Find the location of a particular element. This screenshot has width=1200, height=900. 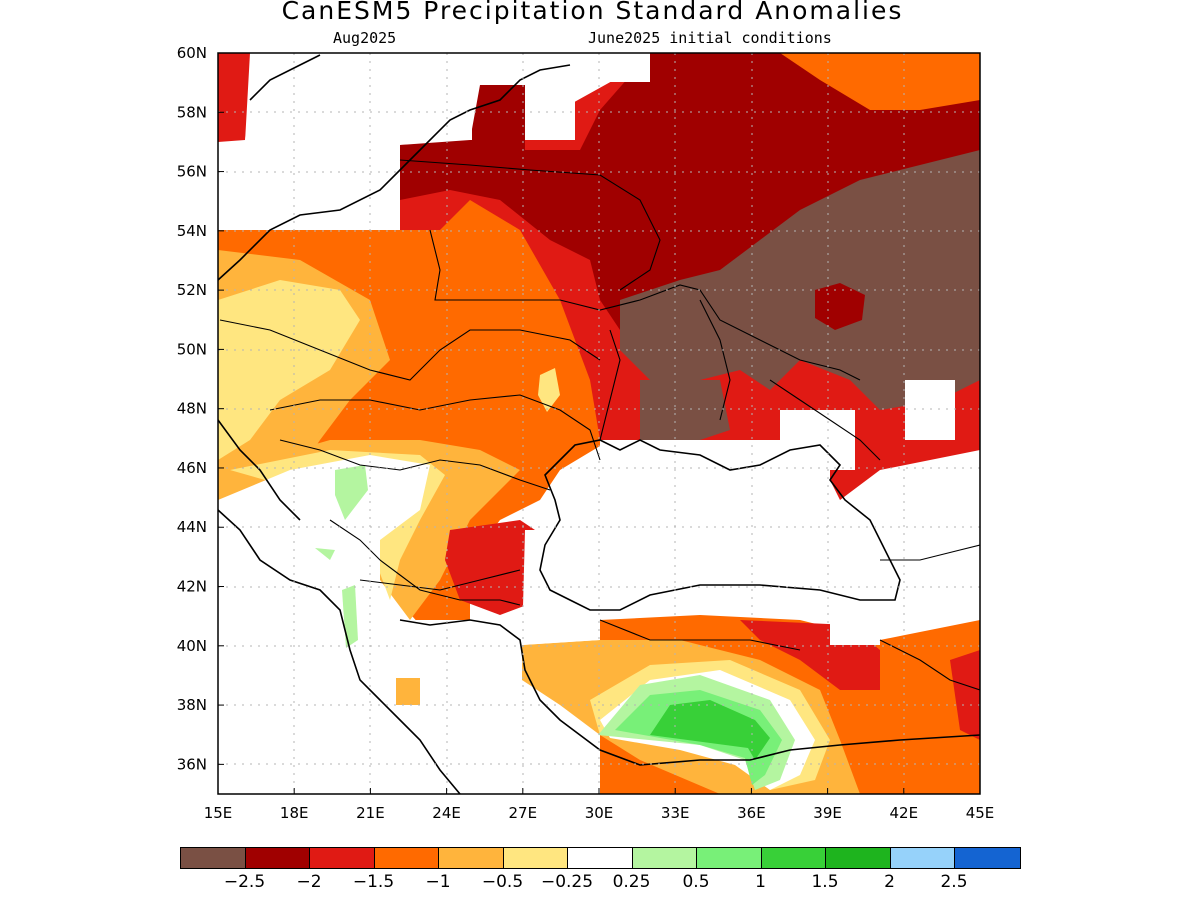

lon-tick-label: 18E is located at coordinates (294, 813).